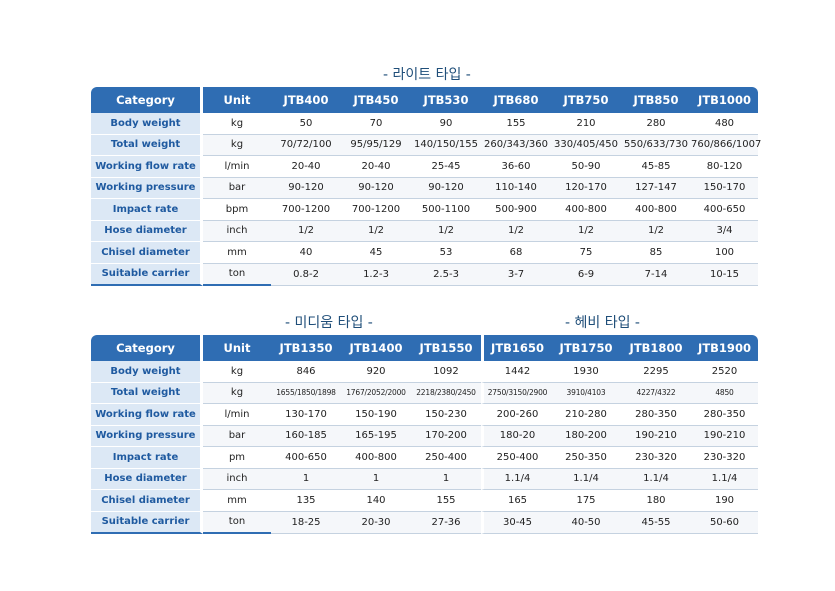 The image size is (835, 591). Describe the element at coordinates (656, 501) in the screenshot. I see `spec-value: 180` at that location.